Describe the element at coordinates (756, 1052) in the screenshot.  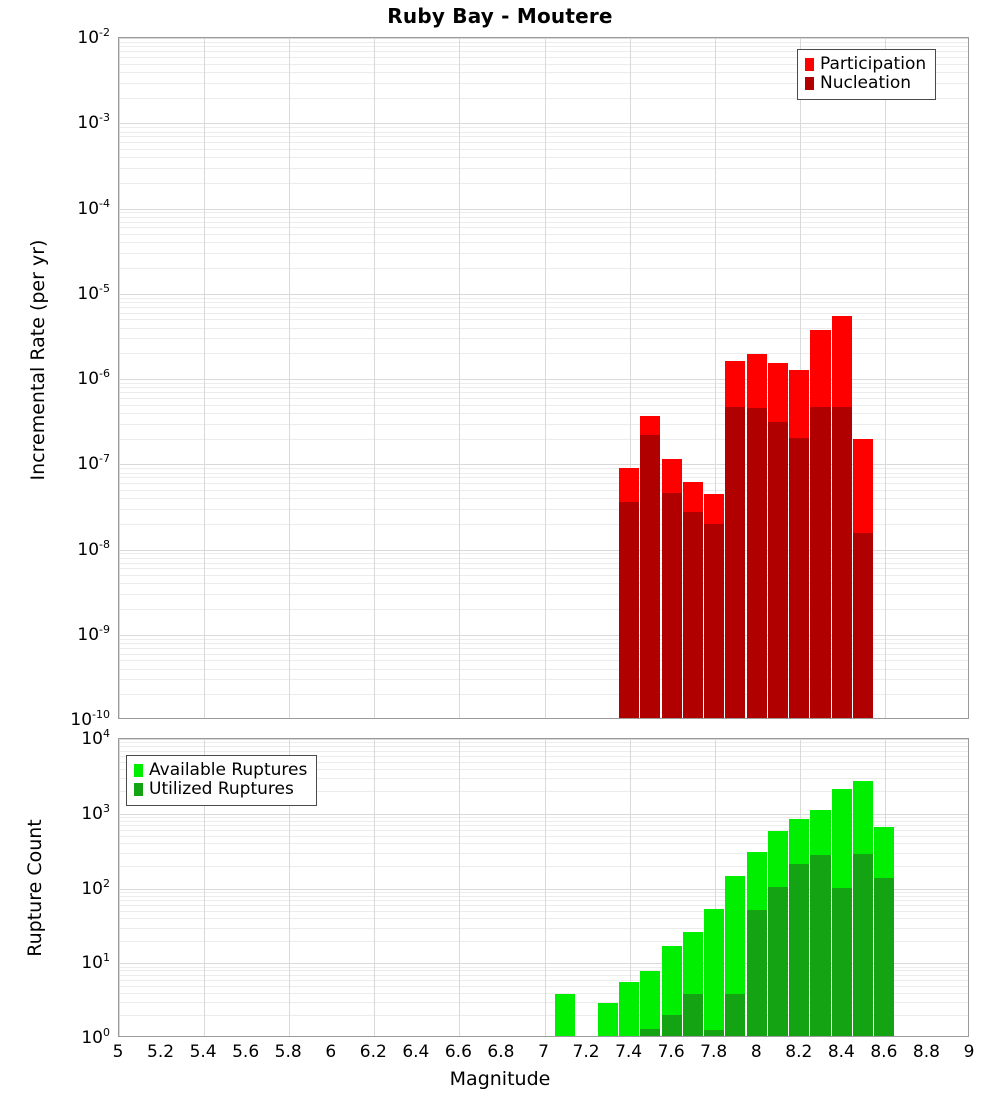
I see `x-tick-label: 8` at that location.